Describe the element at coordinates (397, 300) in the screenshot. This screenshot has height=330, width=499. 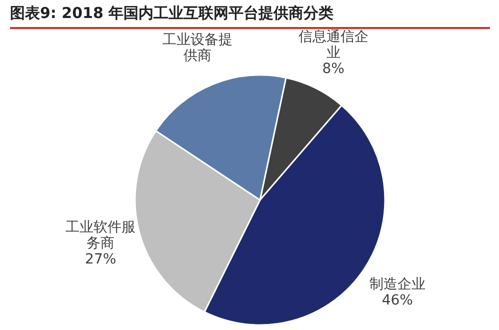
I see `data-label: 46%` at that location.